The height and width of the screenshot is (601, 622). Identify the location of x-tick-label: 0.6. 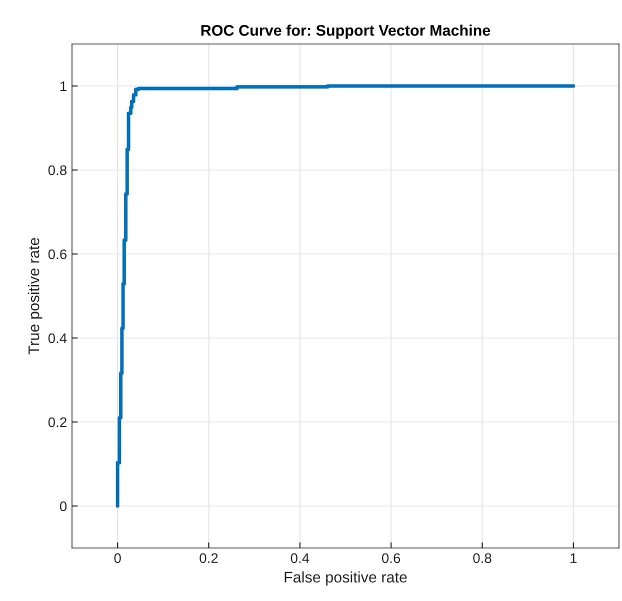
(391, 558).